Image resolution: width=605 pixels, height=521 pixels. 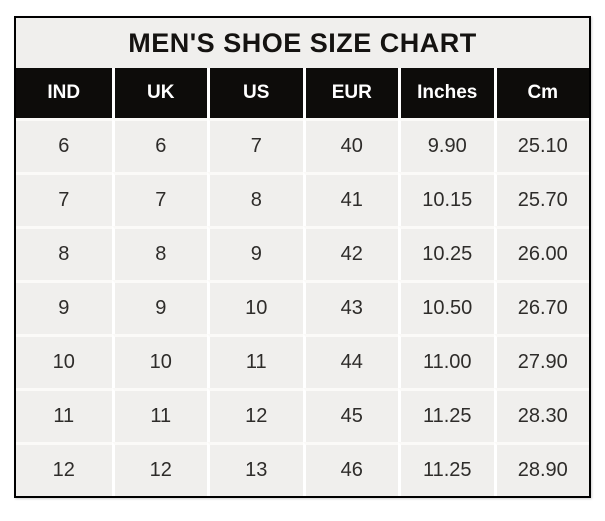 I want to click on table-row: 9 9 10 43 10.50 26.70, so click(x=302, y=307).